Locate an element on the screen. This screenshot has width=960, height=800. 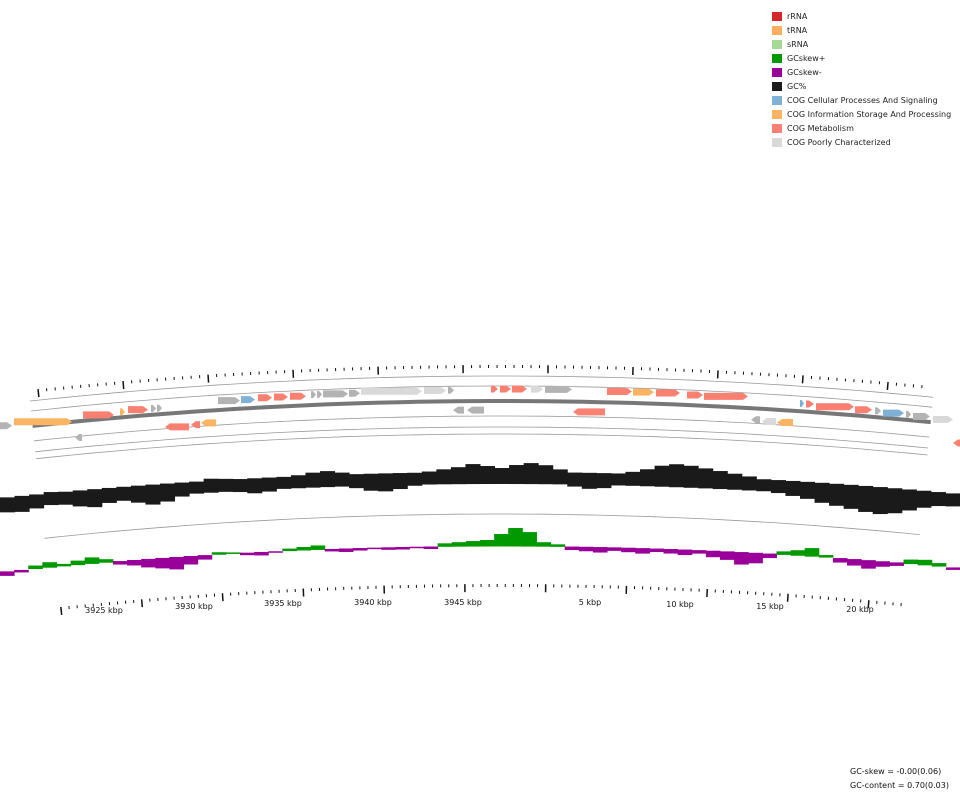
outer-tick is located at coordinates (123, 385).